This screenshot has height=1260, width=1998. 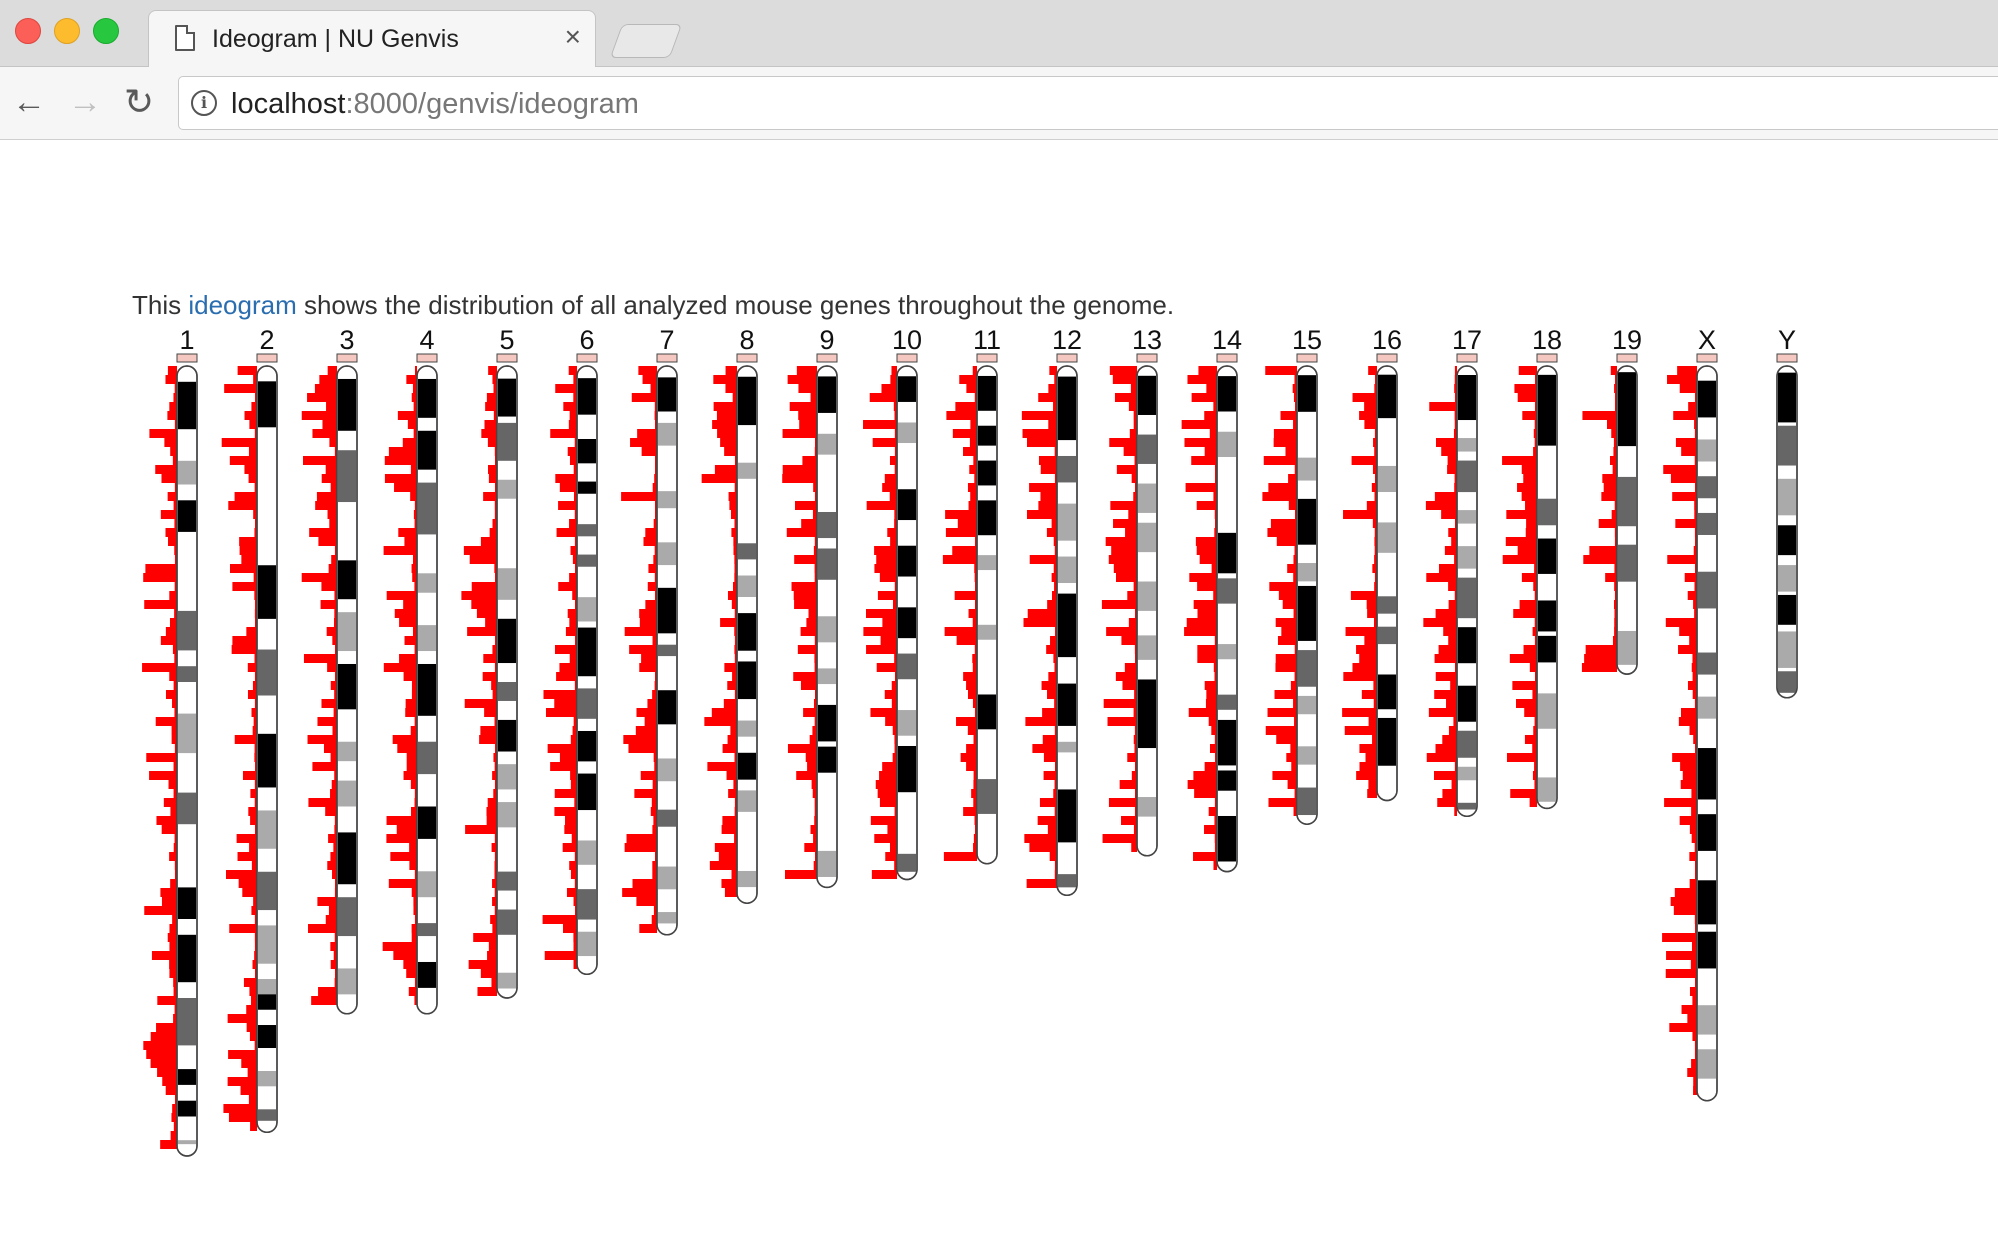 What do you see at coordinates (1088, 103) in the screenshot?
I see `address-bar: i localhost:8000/genvis/ideogram` at bounding box center [1088, 103].